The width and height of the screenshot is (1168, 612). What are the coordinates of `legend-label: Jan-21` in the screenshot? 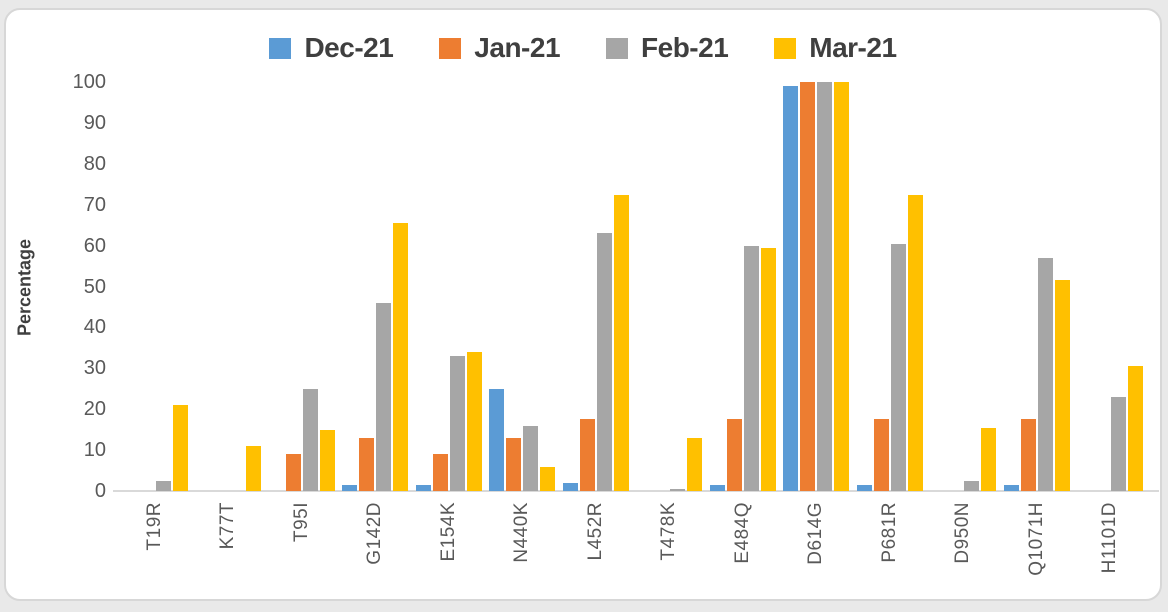 It's located at (517, 47).